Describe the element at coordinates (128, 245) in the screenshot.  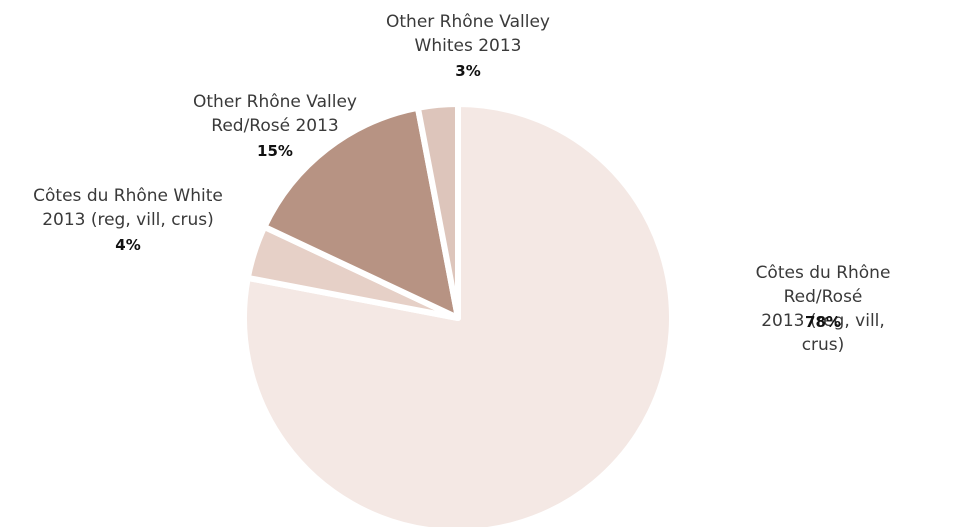
I see `value-label: 4%` at that location.